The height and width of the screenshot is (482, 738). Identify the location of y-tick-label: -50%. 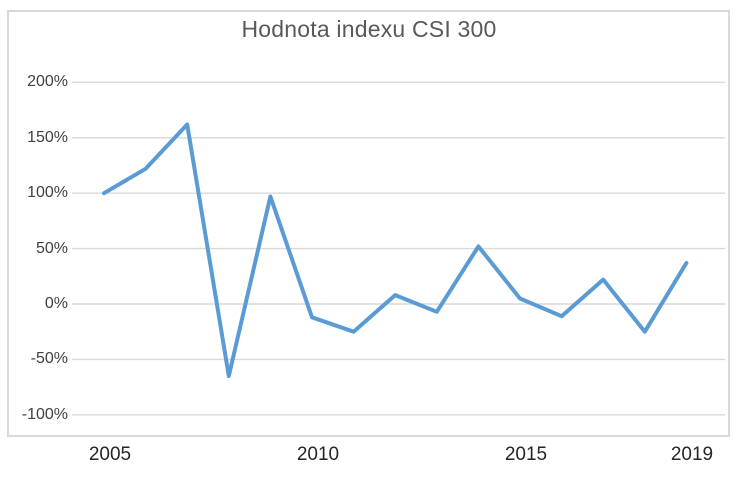
(49, 358).